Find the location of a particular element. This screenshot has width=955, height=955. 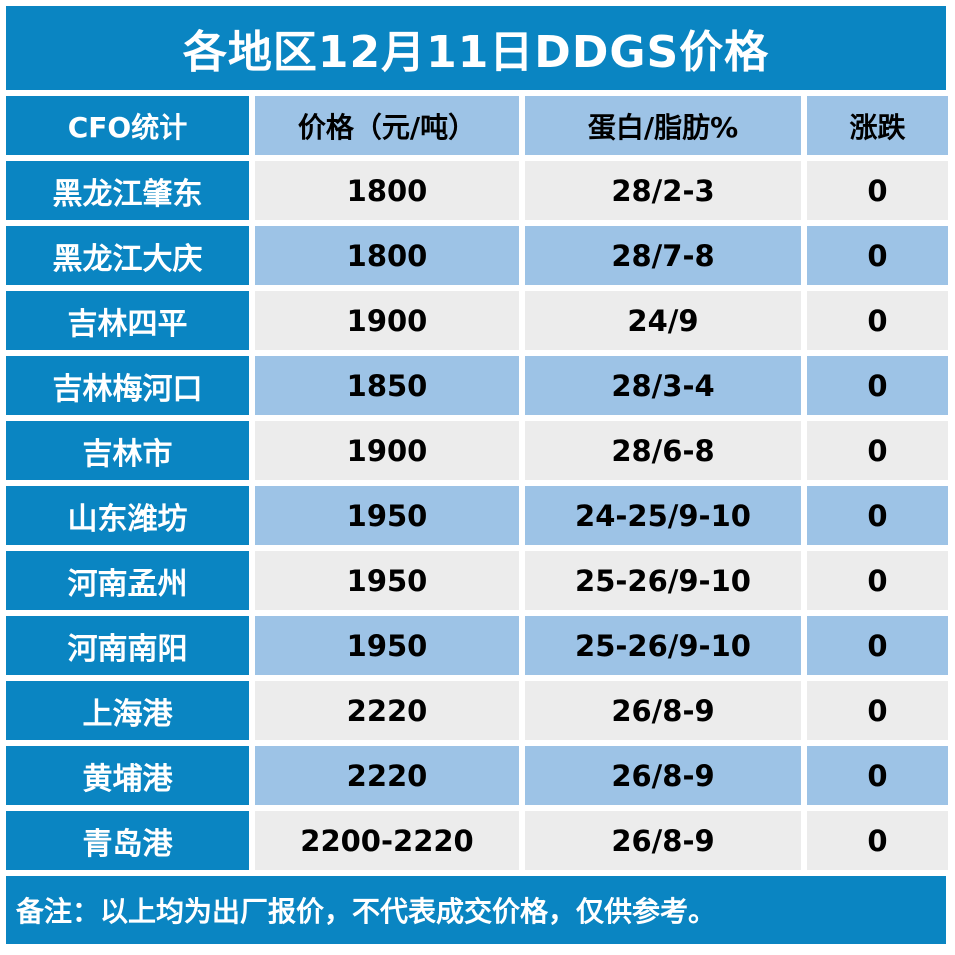

region-cell: 吉林市 is located at coordinates (127, 450).